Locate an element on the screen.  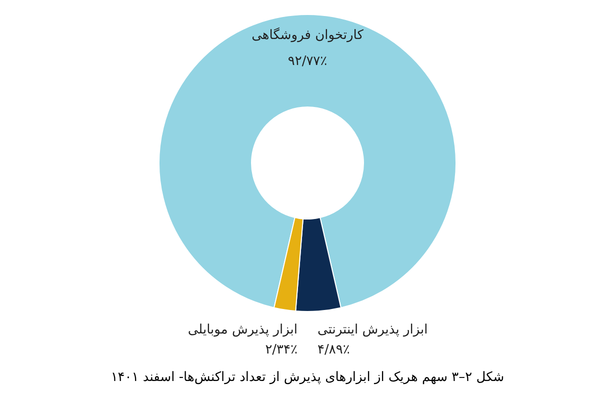
slice-label: ابزار پذیرش اینترنتی is located at coordinates (373, 330).